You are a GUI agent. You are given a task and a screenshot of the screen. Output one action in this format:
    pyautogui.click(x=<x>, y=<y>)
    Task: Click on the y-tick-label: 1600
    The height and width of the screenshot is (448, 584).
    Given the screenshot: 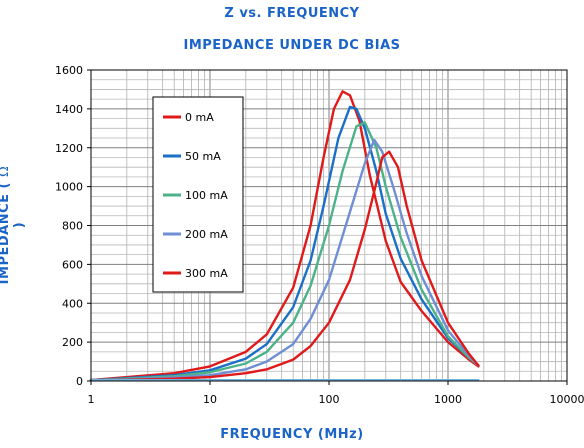 What is the action you would take?
    pyautogui.click(x=69, y=70)
    